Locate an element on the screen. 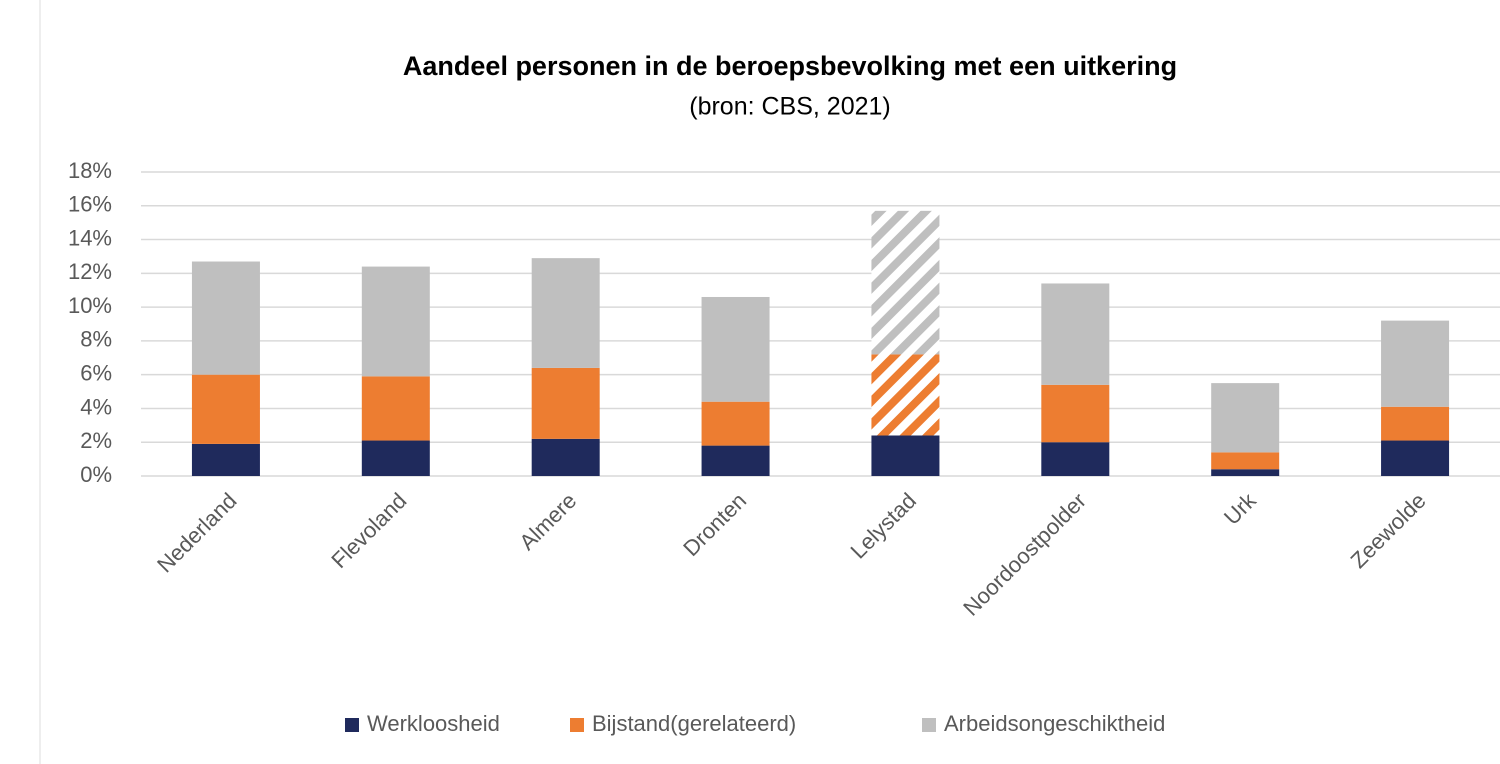  legend-label: Arbeidsongeschiktheid is located at coordinates (1054, 723).